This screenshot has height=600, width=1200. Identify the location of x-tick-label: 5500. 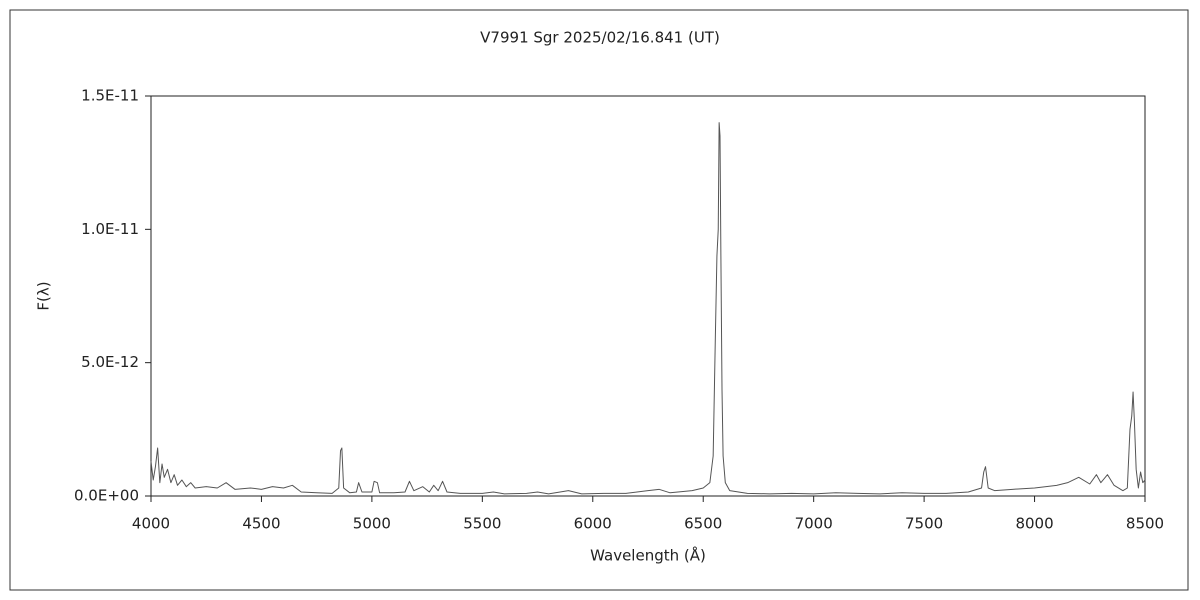
(482, 524).